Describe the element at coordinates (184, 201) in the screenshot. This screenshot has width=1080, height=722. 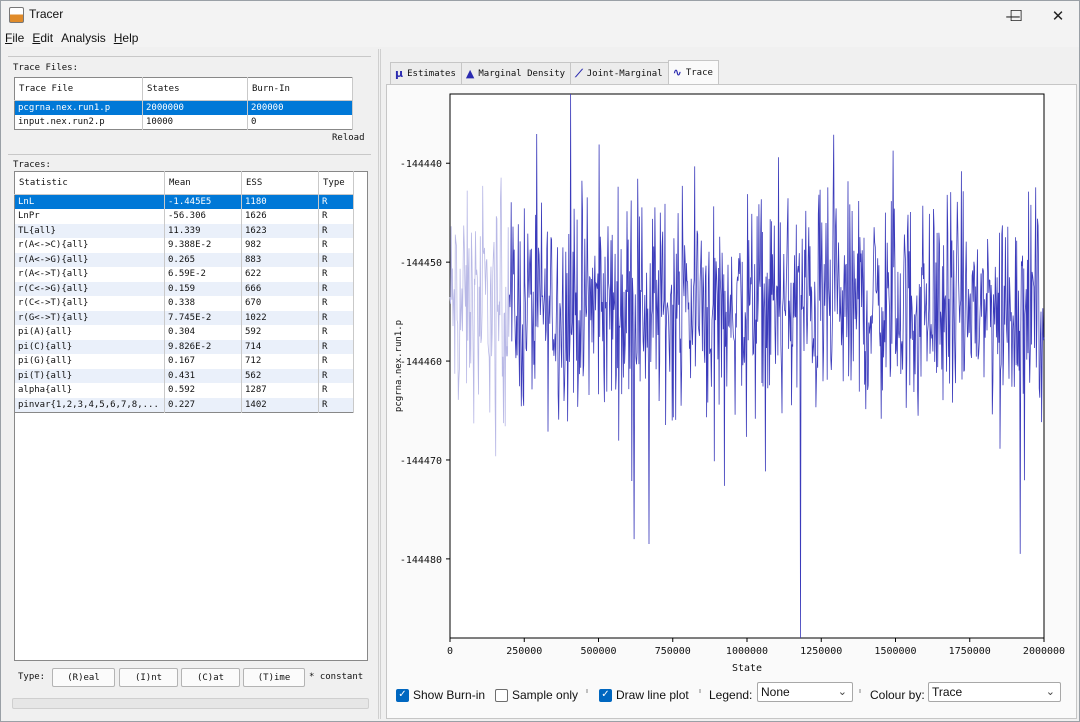
I see `table-row: LnL -1.445E5 1180 R` at that location.